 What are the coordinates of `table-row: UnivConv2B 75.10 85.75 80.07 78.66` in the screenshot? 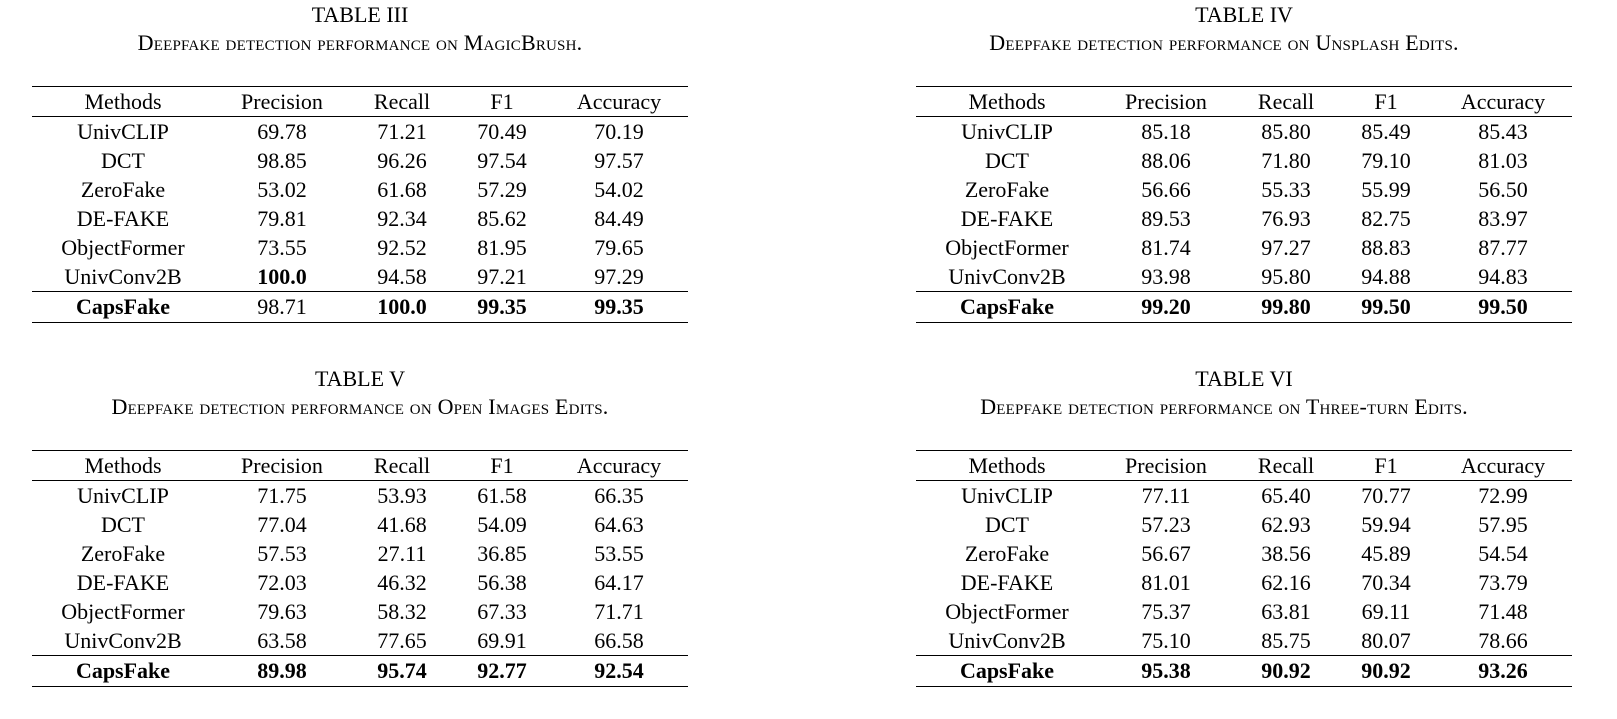 It's located at (1244, 641).